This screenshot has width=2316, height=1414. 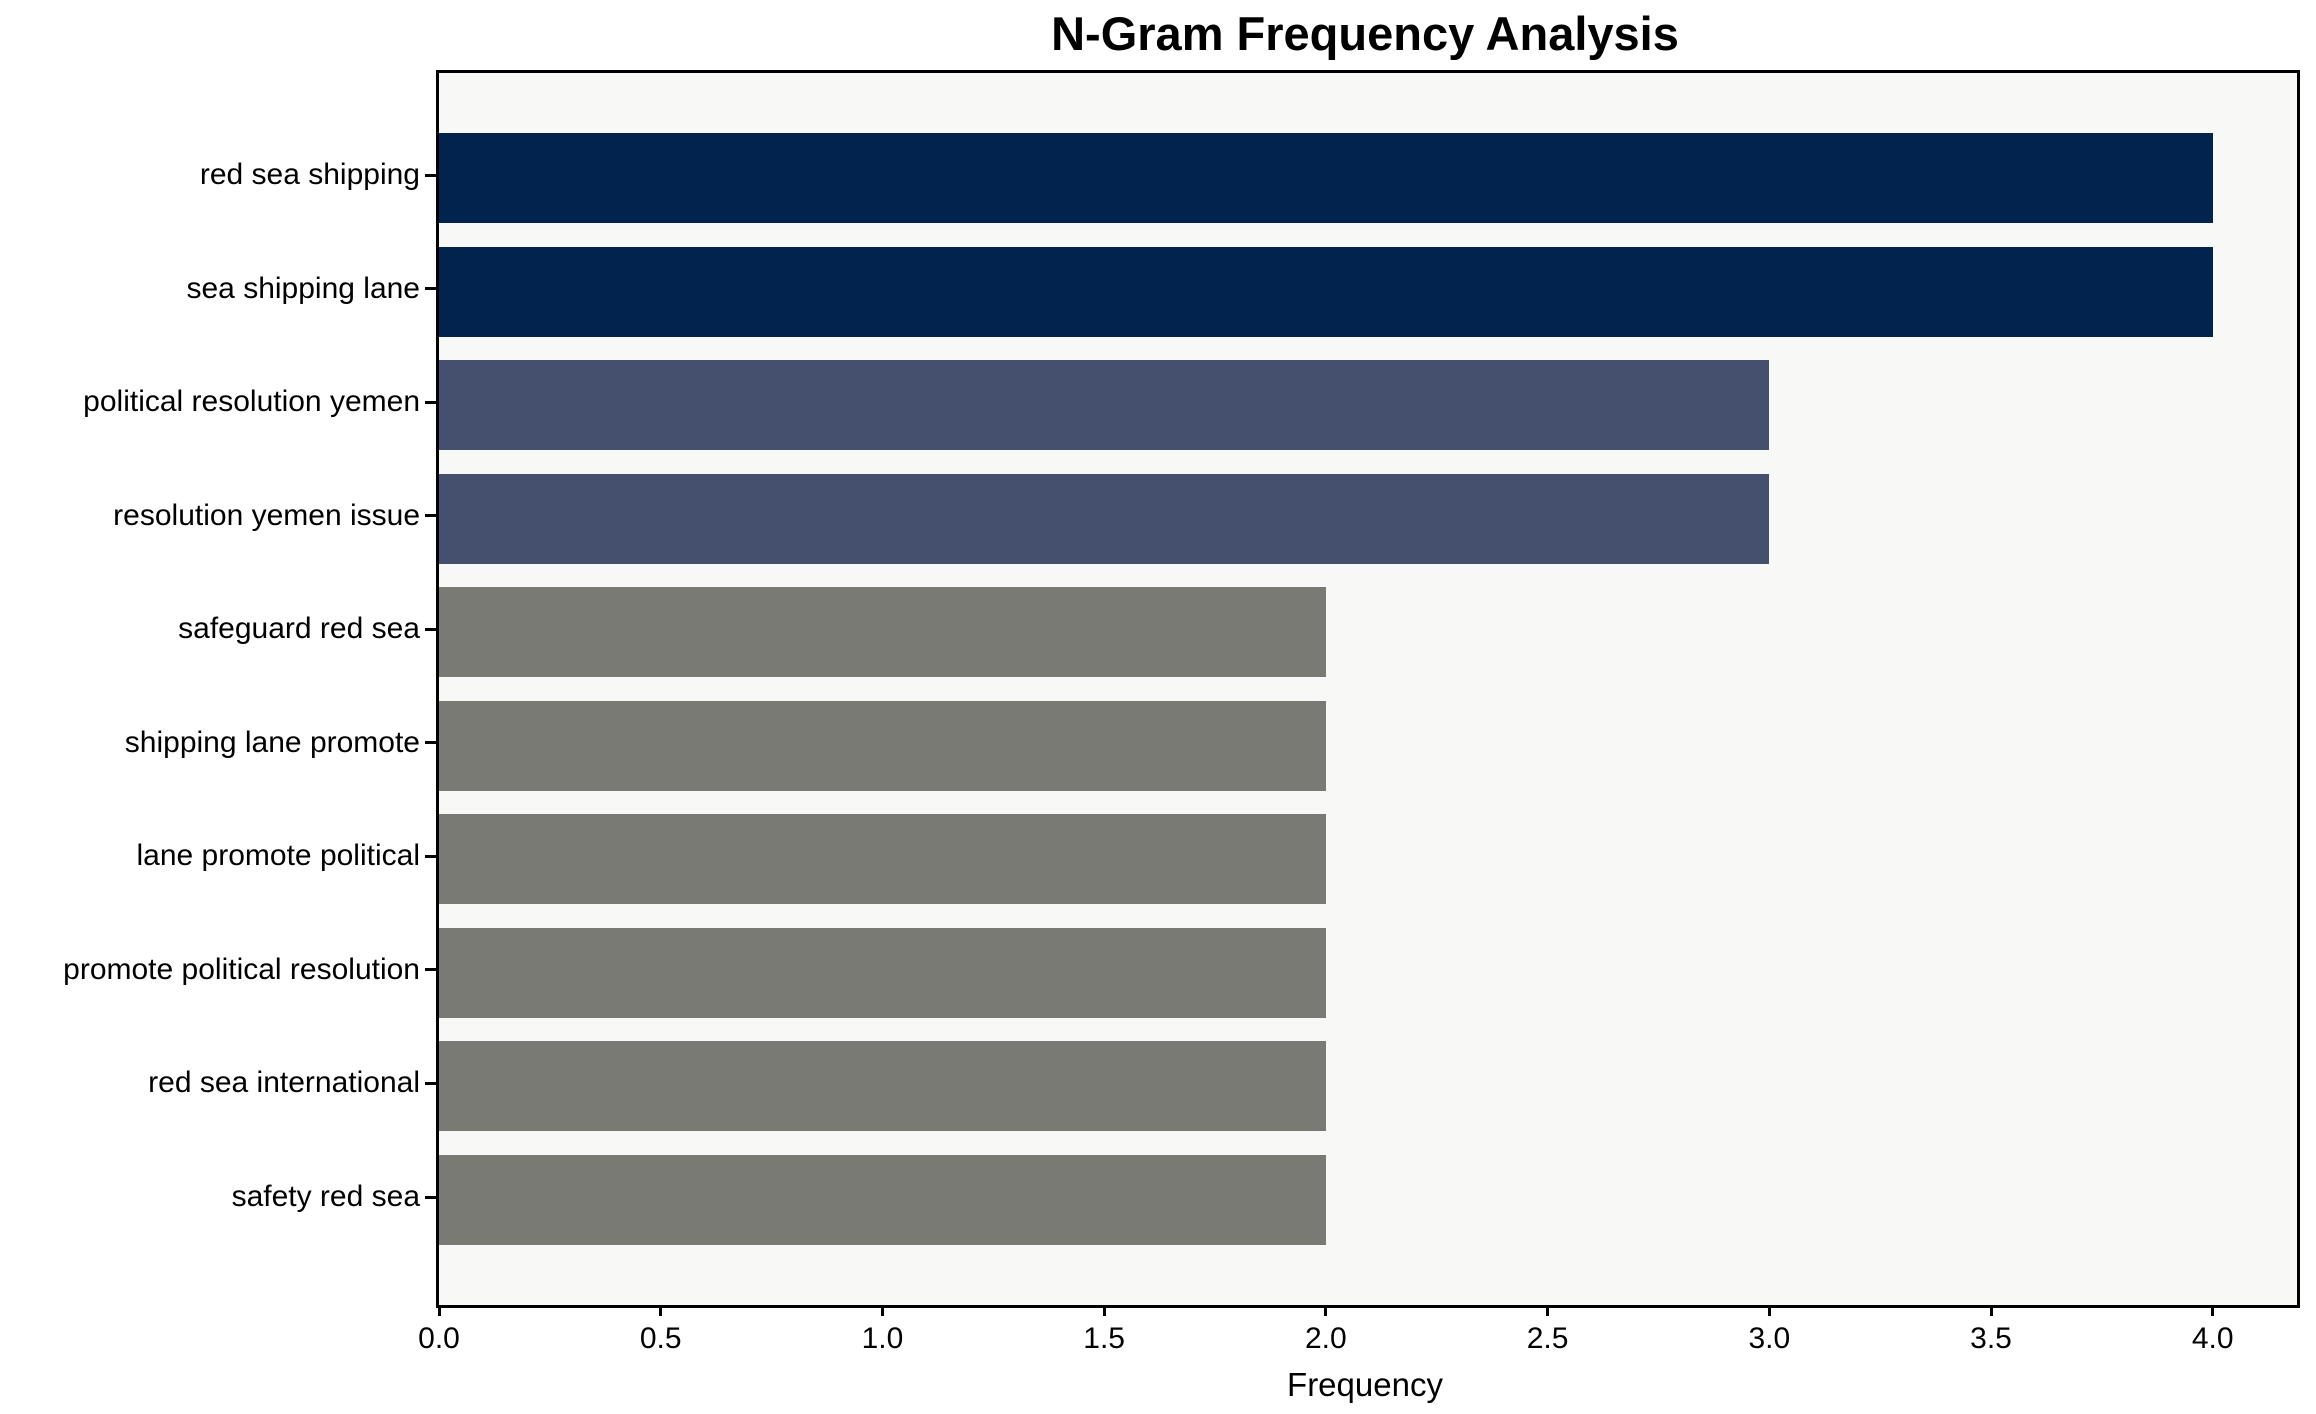 What do you see at coordinates (1365, 1384) in the screenshot?
I see `x-axis-title: Frequency` at bounding box center [1365, 1384].